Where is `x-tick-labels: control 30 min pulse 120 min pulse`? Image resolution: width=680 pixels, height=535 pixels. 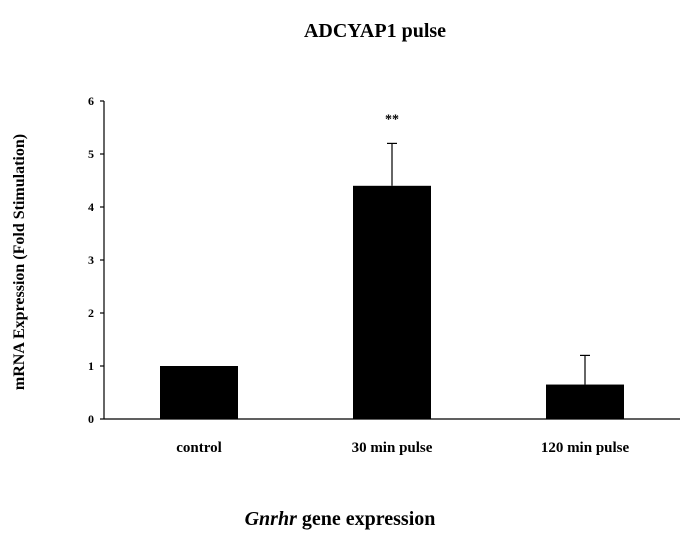
x-tick-labels: control 30 min pulse 120 min pulse is located at coordinates (402, 448).